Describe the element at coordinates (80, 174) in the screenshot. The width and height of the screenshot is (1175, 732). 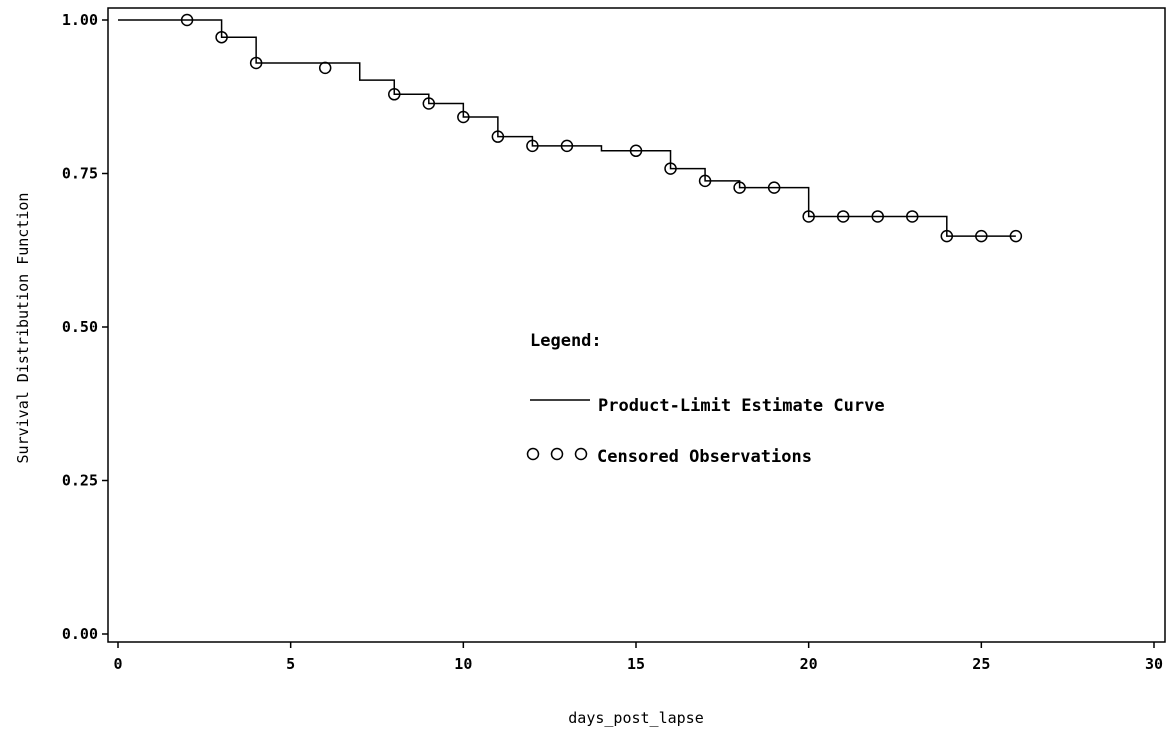
I see `y-tick-label: 0.75` at that location.